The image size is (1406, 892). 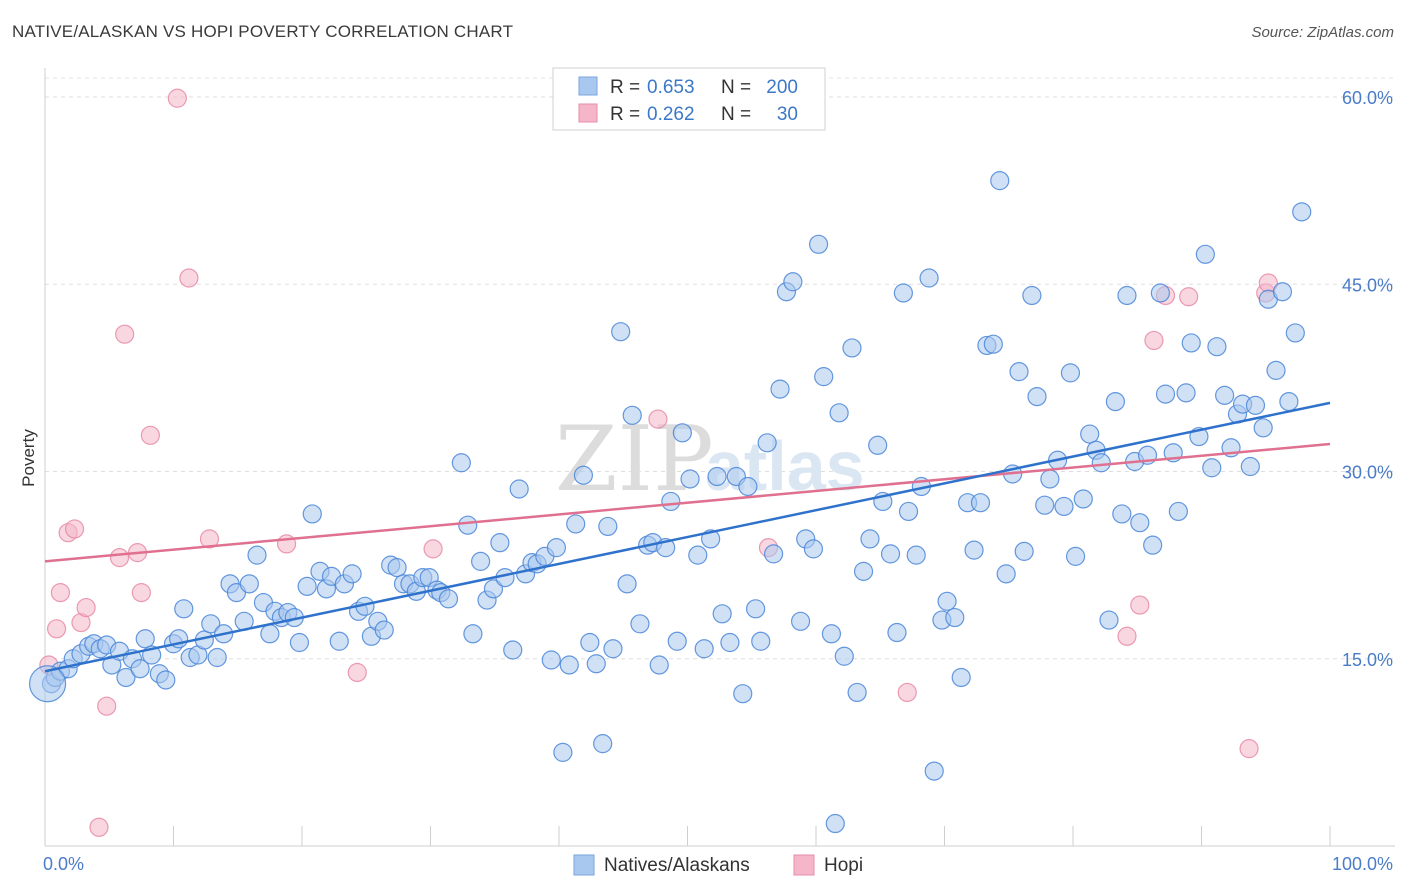 What do you see at coordinates (1367, 473) in the screenshot?
I see `y-tick-label: 30.0%` at bounding box center [1367, 473].